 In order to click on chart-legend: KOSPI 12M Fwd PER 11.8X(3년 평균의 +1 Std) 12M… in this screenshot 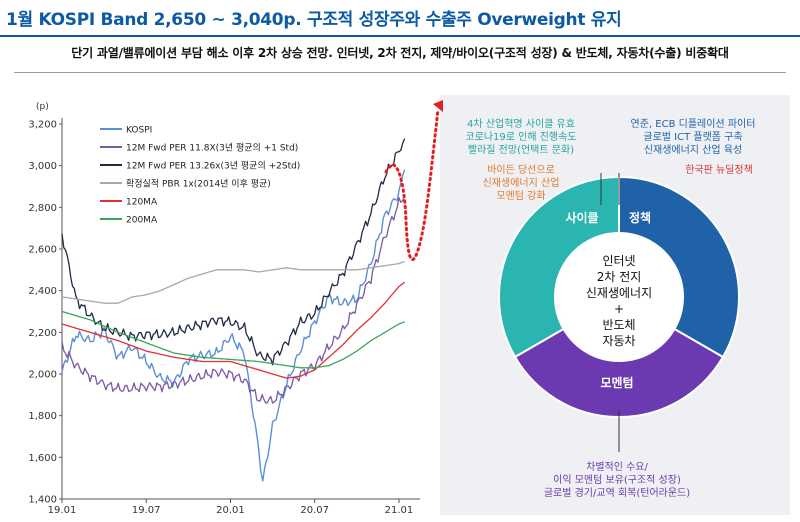, I will do `click(200, 176)`.